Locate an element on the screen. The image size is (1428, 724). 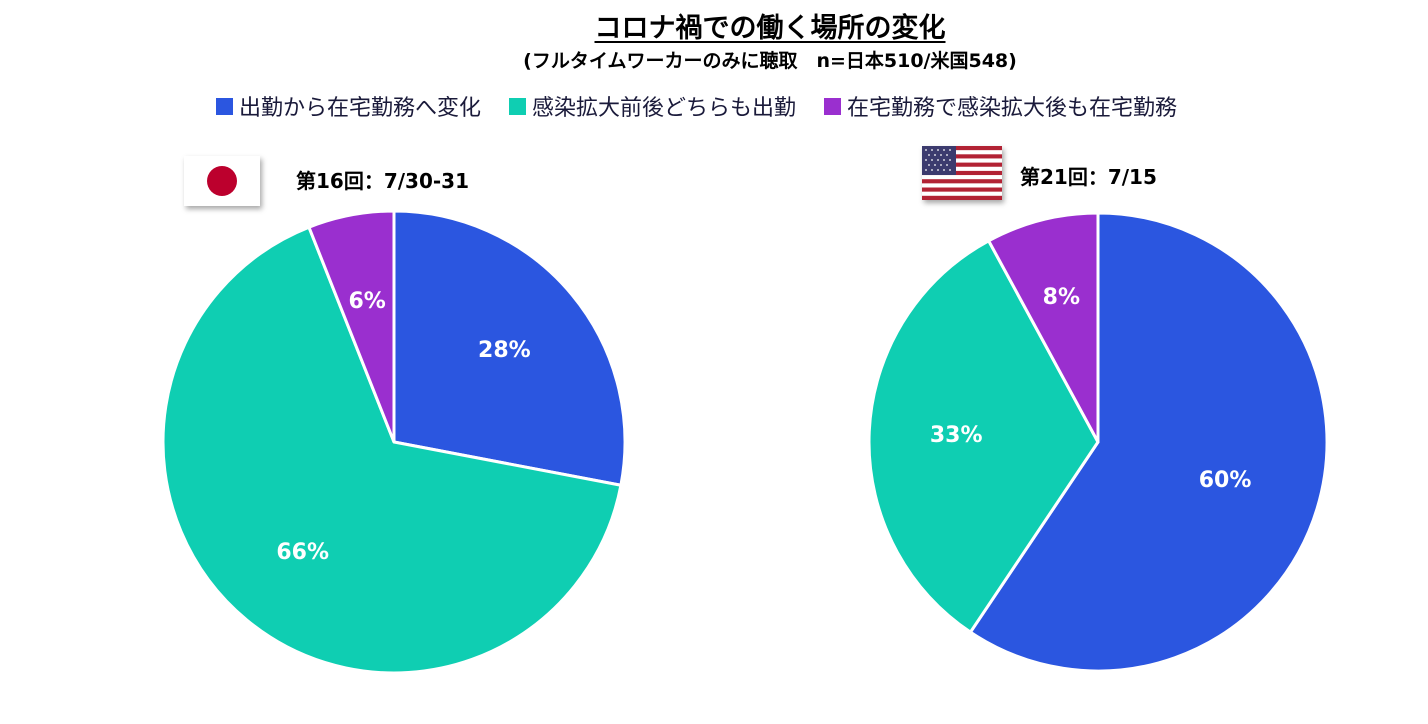
legend-item-remote-both: 在宅勤務で感染拡大後も在宅勤務 is located at coordinates (1000, 106).